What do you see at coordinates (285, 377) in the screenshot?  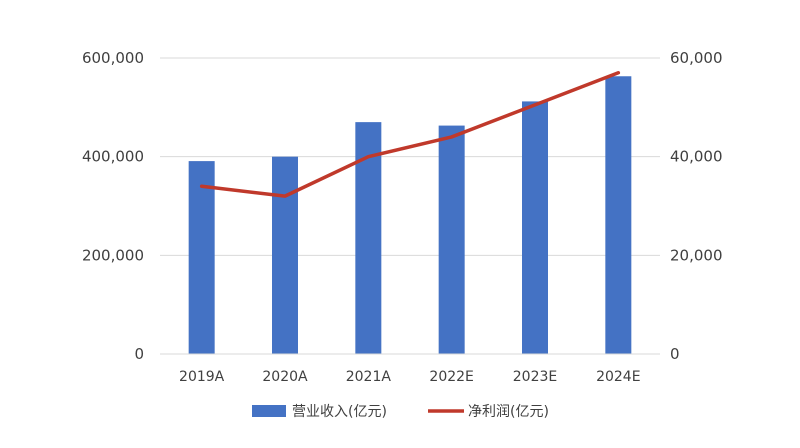 I see `category-label: 2020A` at bounding box center [285, 377].